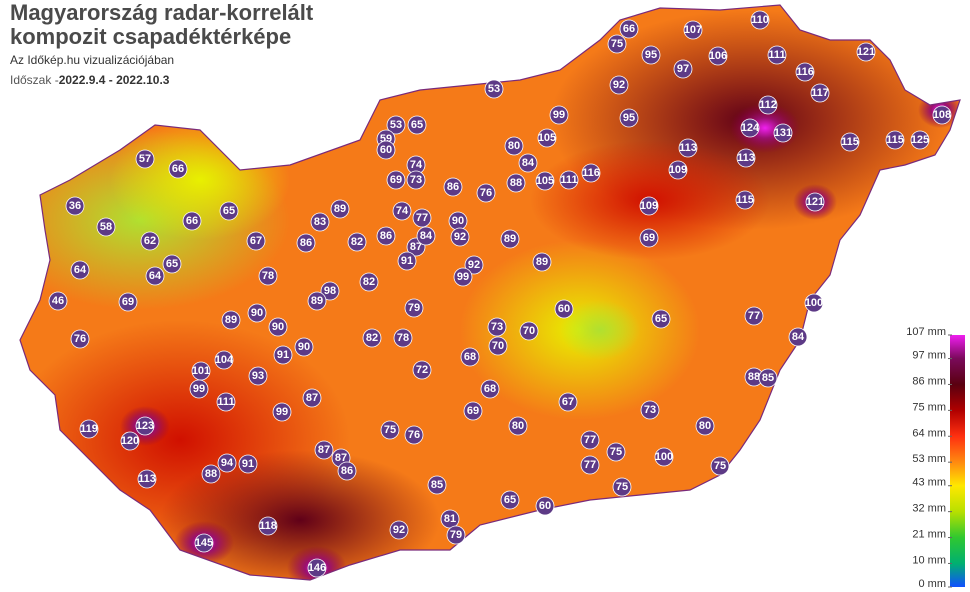  I want to click on station-value: 75, so click(617, 44).